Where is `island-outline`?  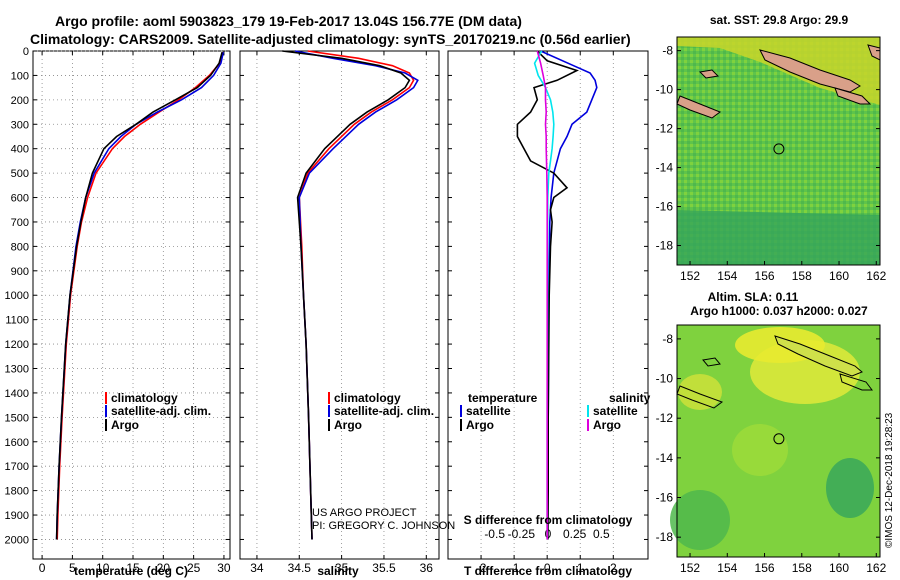
island-outline is located at coordinates (856, 382).